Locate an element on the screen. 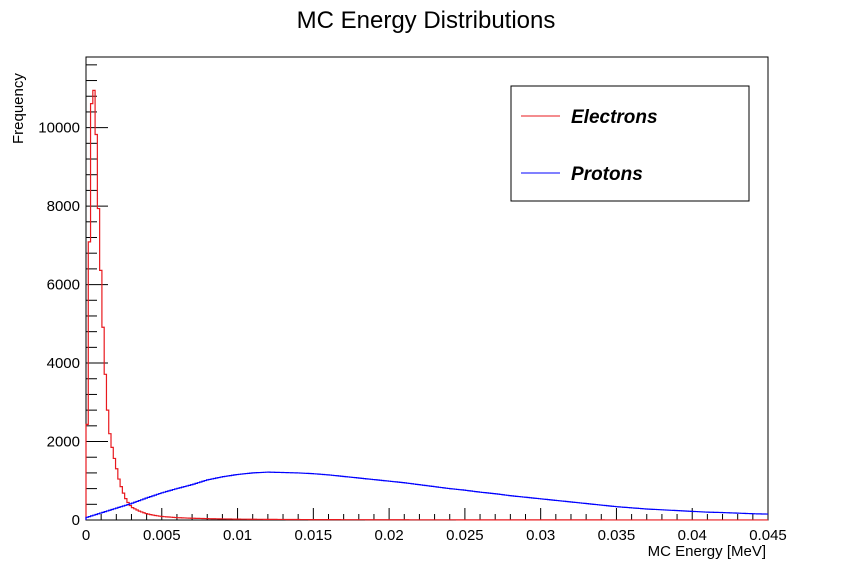 The width and height of the screenshot is (853, 578). x-tick-label: 0.03 is located at coordinates (540, 535).